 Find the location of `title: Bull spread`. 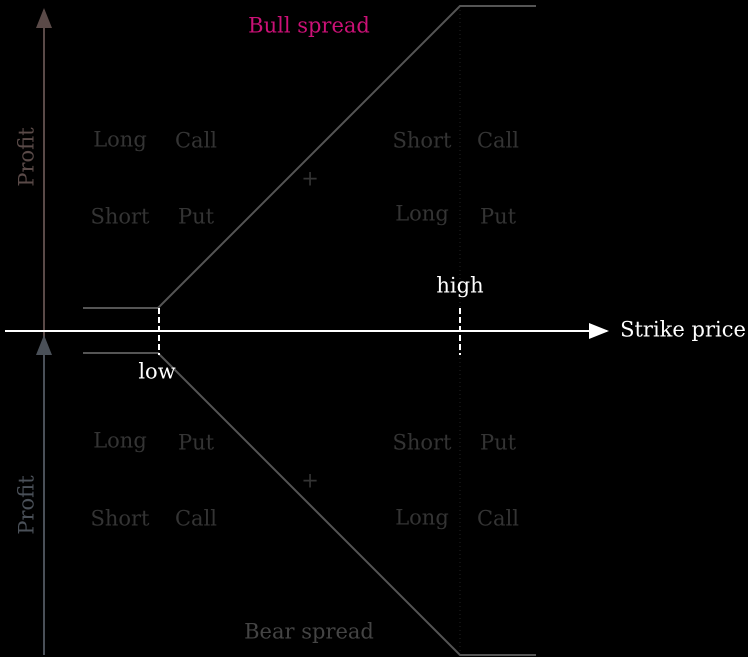

title: Bull spread is located at coordinates (309, 26).